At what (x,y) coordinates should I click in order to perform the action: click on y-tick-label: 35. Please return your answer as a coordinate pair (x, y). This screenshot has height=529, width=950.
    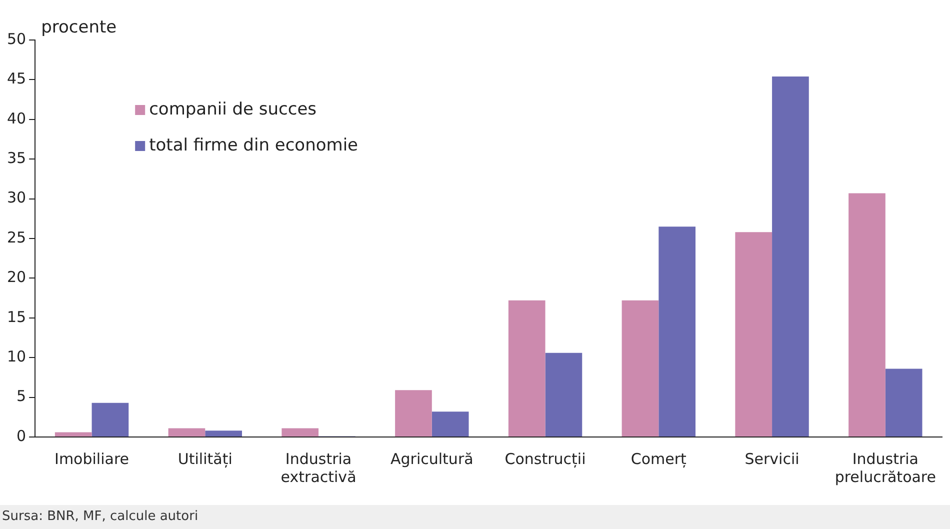
    Looking at the image, I should click on (16, 157).